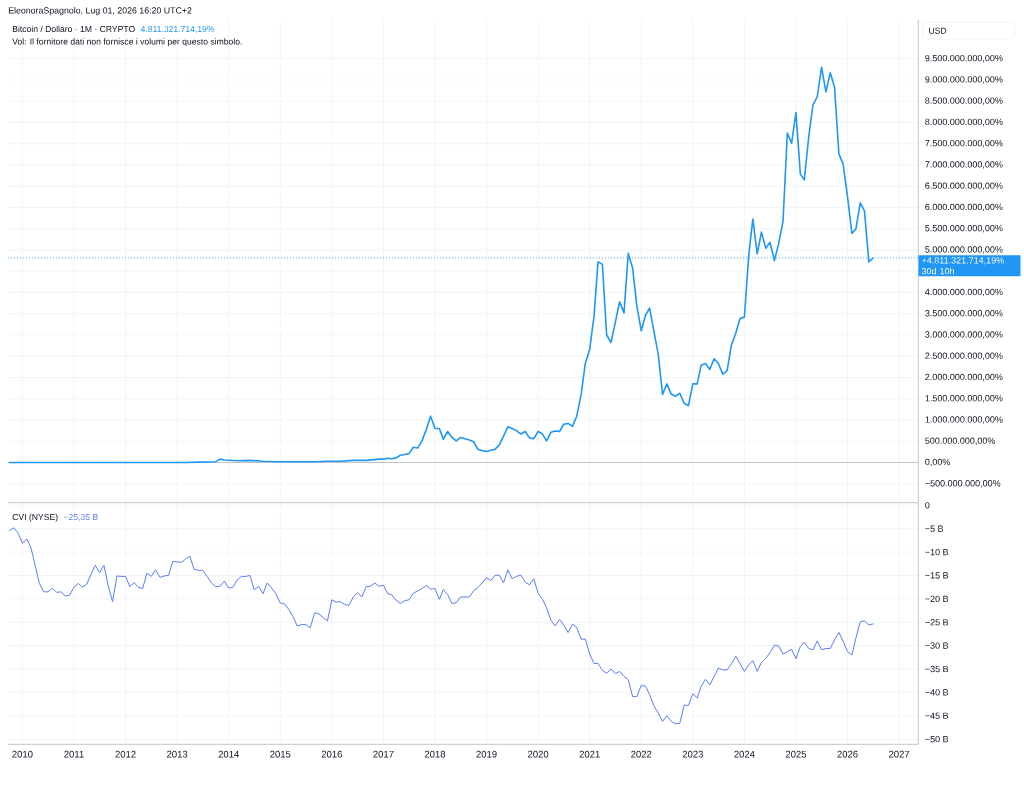 The image size is (1024, 806). What do you see at coordinates (796, 754) in the screenshot?
I see `x-tick-label: 2025` at bounding box center [796, 754].